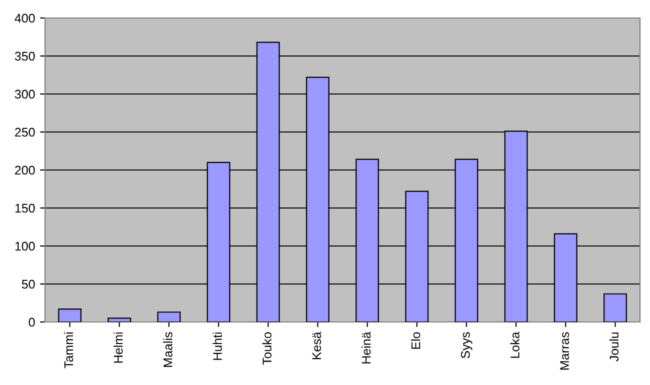 The height and width of the screenshot is (385, 650). I want to click on x-tick-label: Marras, so click(564, 351).